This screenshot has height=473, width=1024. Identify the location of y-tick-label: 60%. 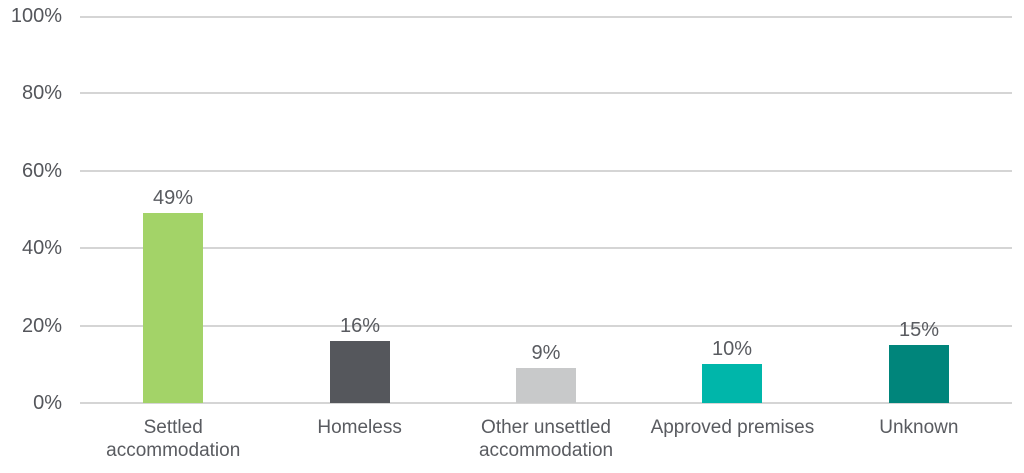
(41, 171).